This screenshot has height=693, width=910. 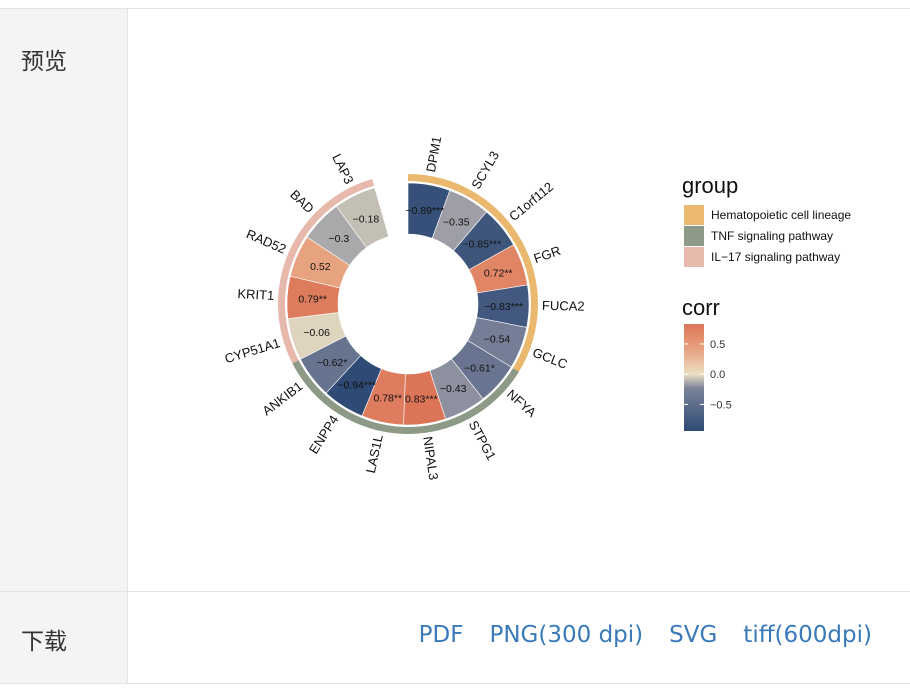 What do you see at coordinates (456, 223) in the screenshot?
I see `value-label: −0.35` at bounding box center [456, 223].